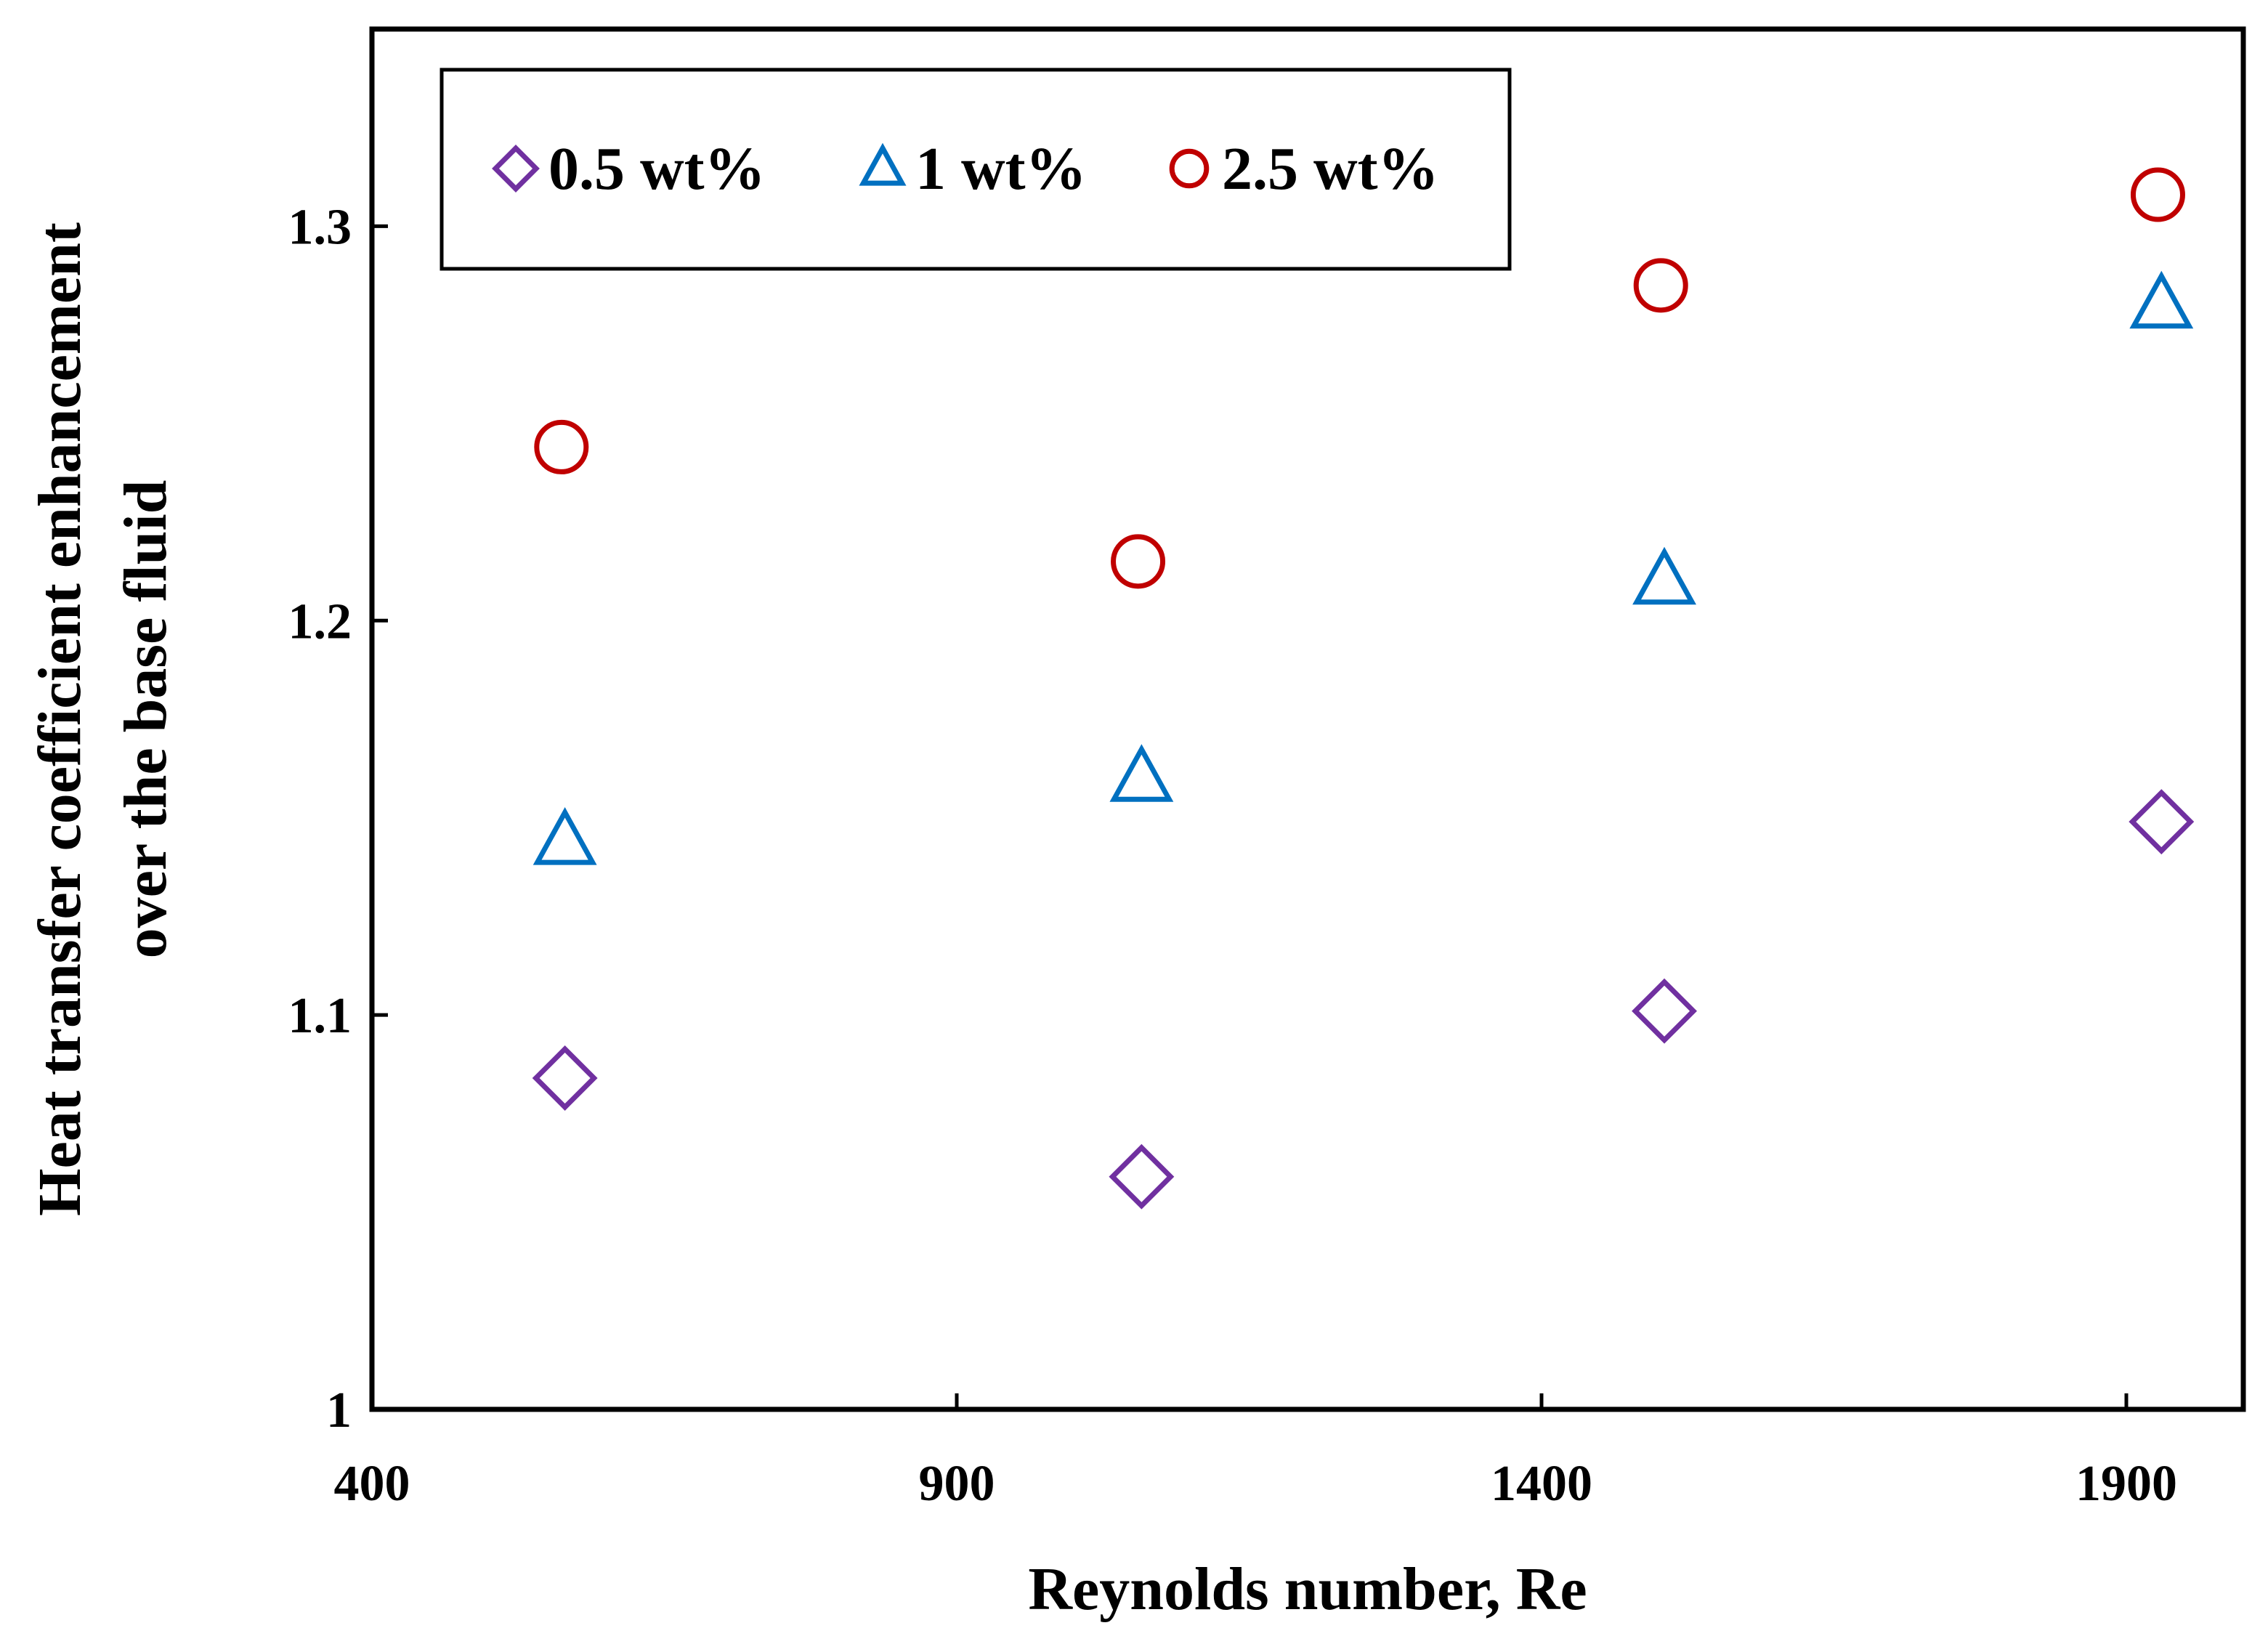  I want to click on y-tick-label: 1, so click(339, 1410).